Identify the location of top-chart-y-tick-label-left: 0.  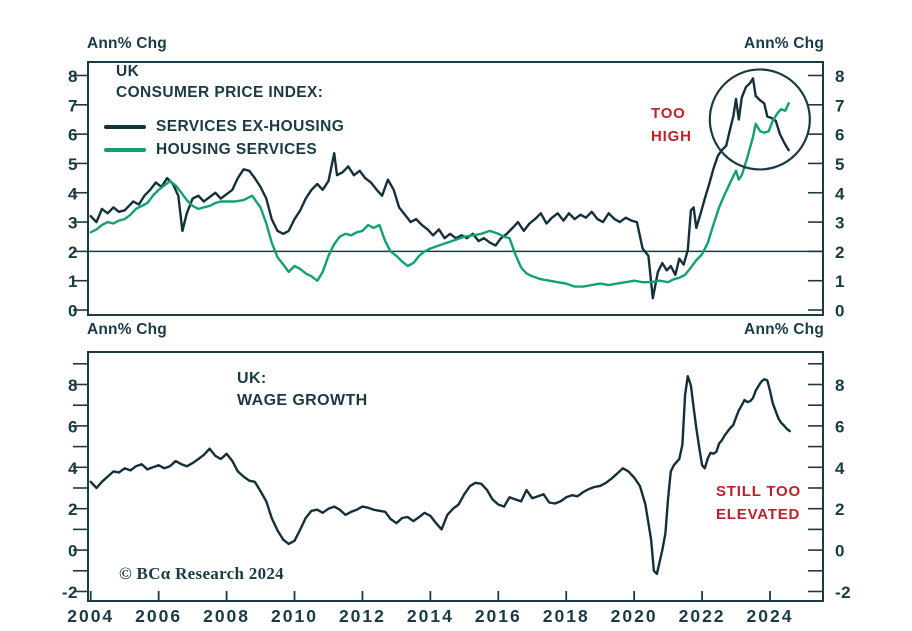
(73, 311).